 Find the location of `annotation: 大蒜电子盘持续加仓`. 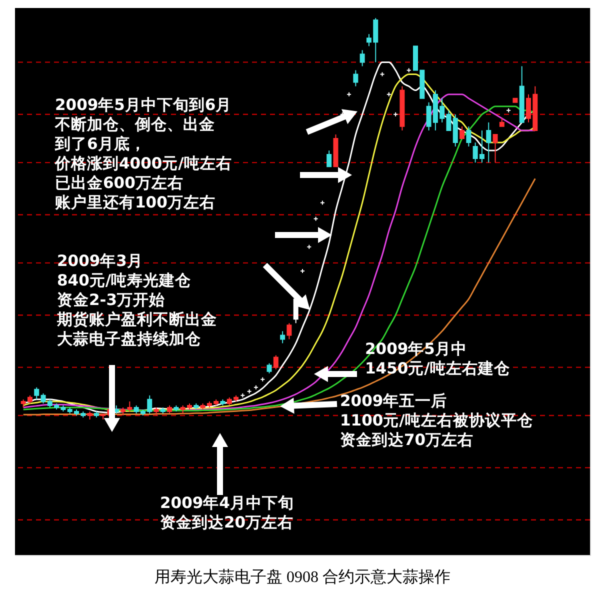

annotation: 大蒜电子盘持续加仓 is located at coordinates (129, 339).